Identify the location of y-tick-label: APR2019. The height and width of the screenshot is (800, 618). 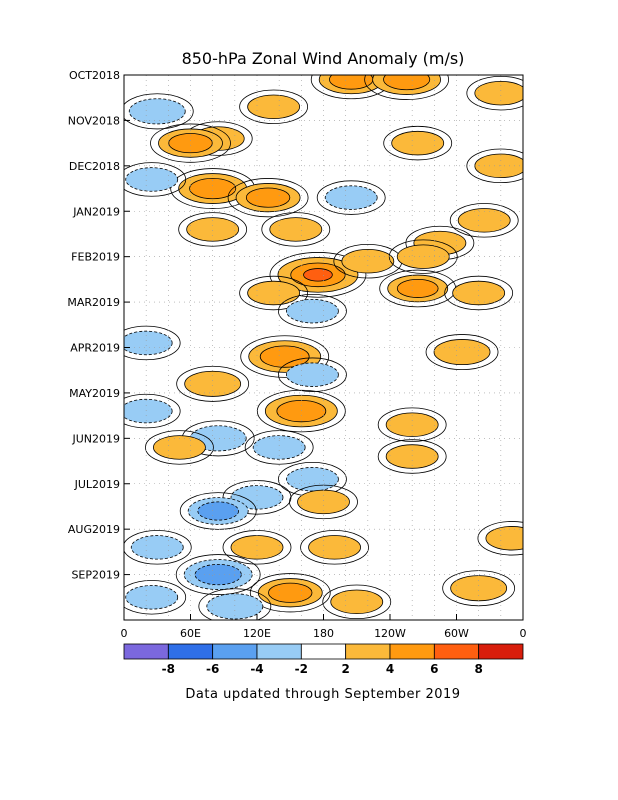
(95, 348).